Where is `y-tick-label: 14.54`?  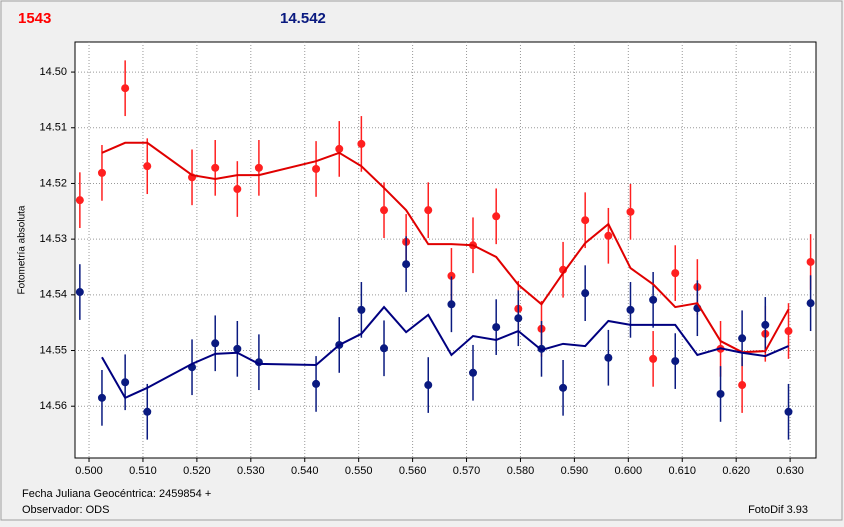 y-tick-label: 14.54 is located at coordinates (53, 295).